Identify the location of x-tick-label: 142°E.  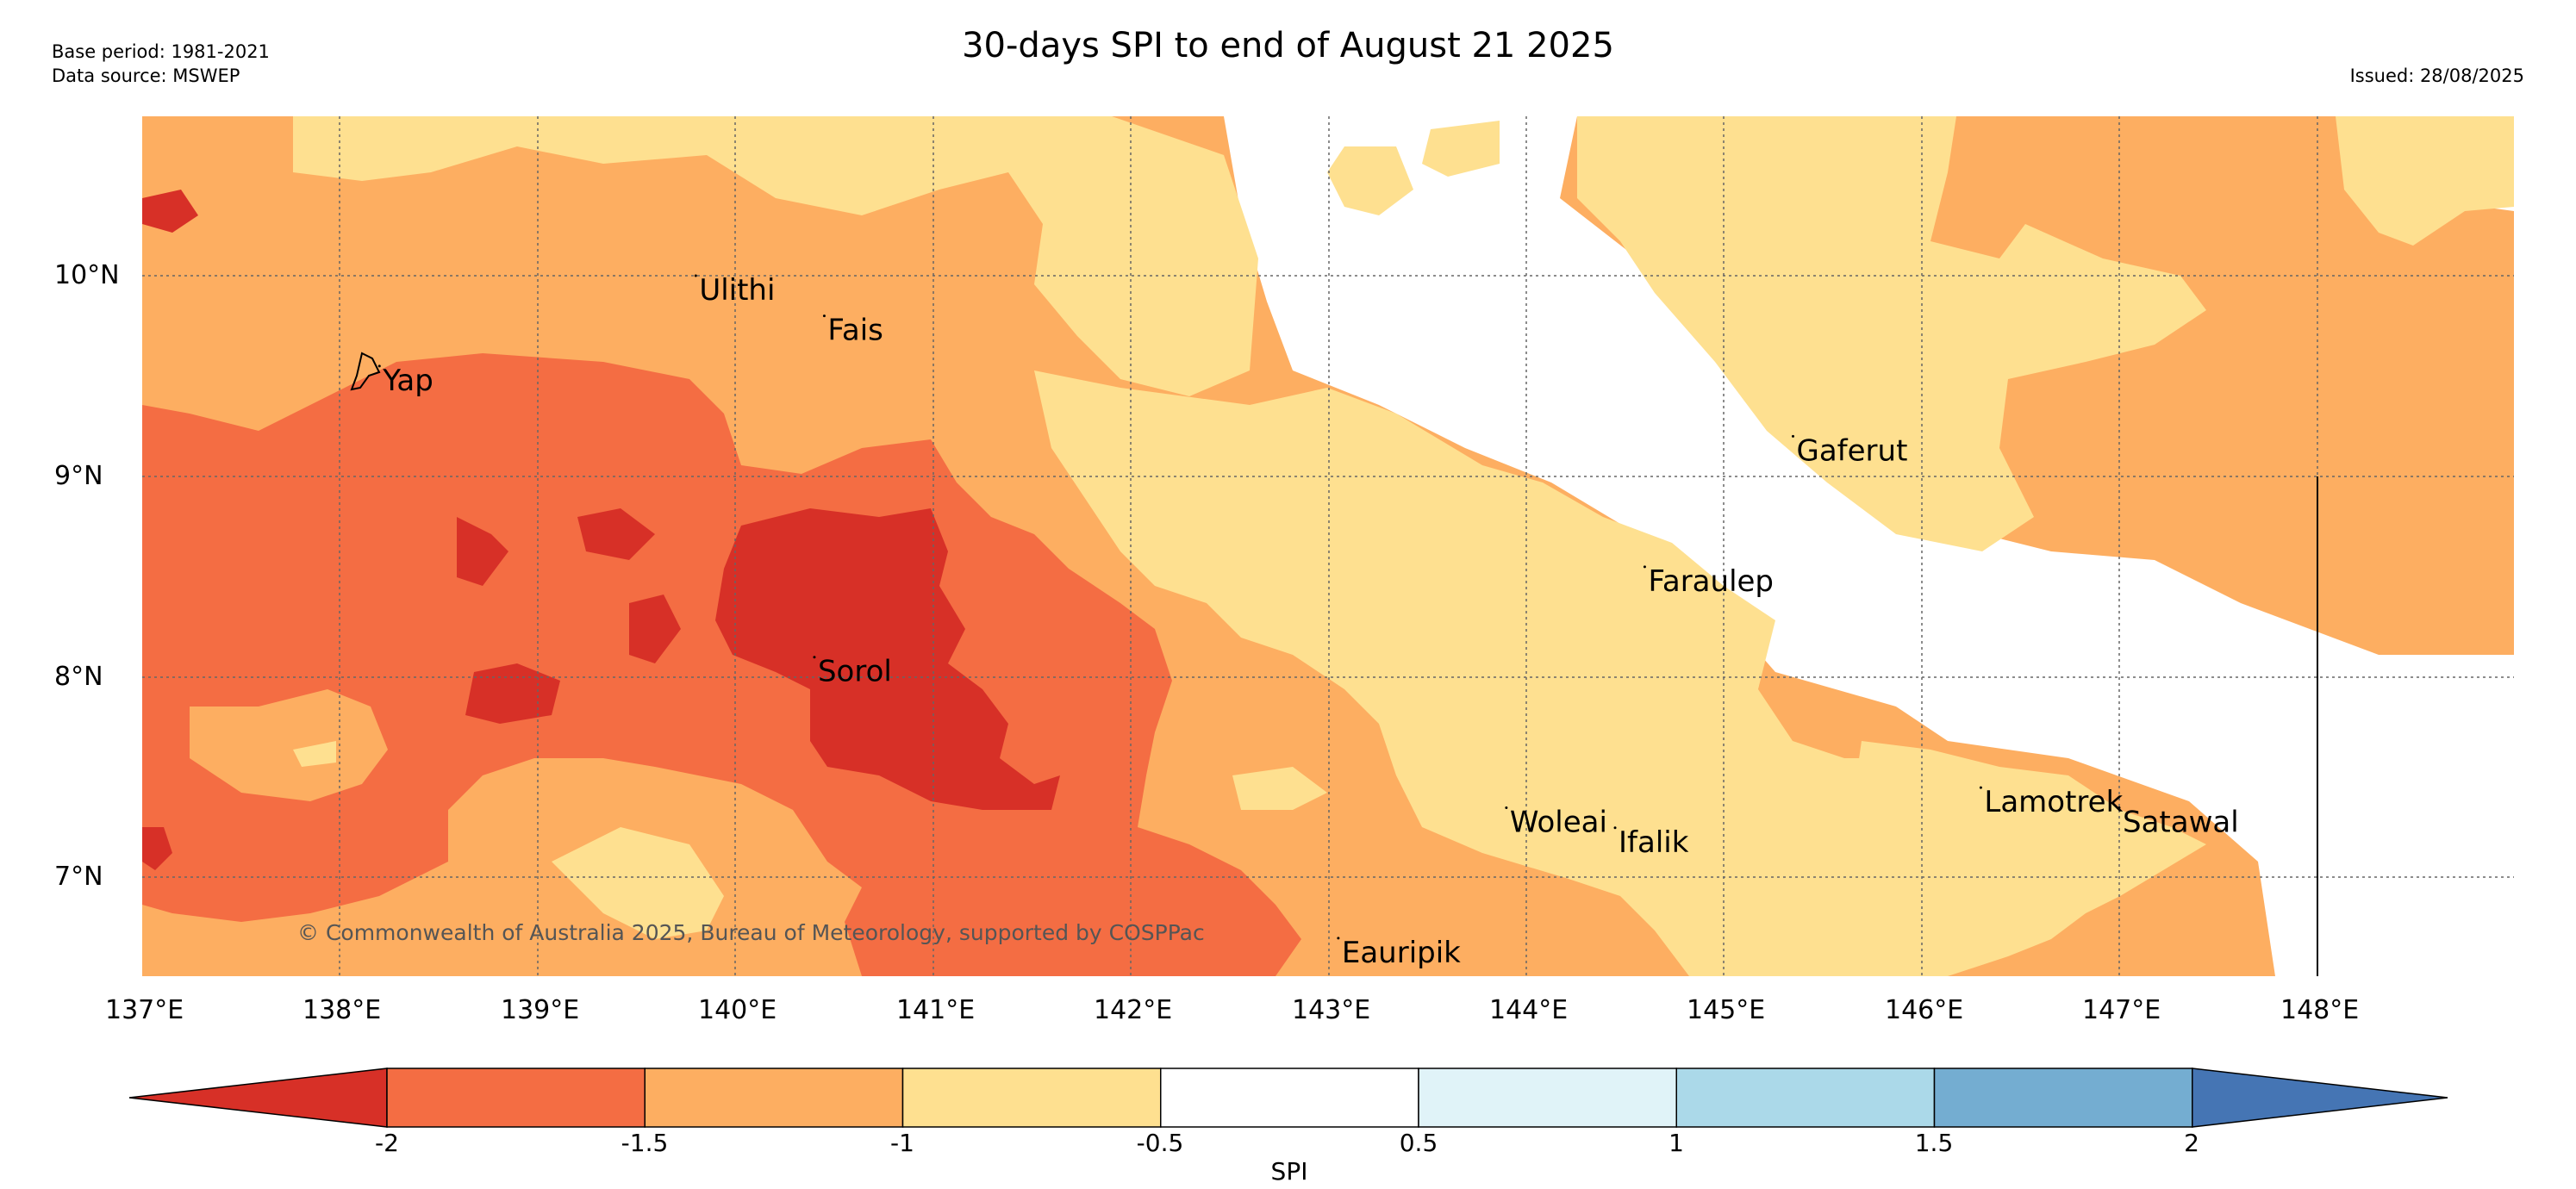
(1133, 1010).